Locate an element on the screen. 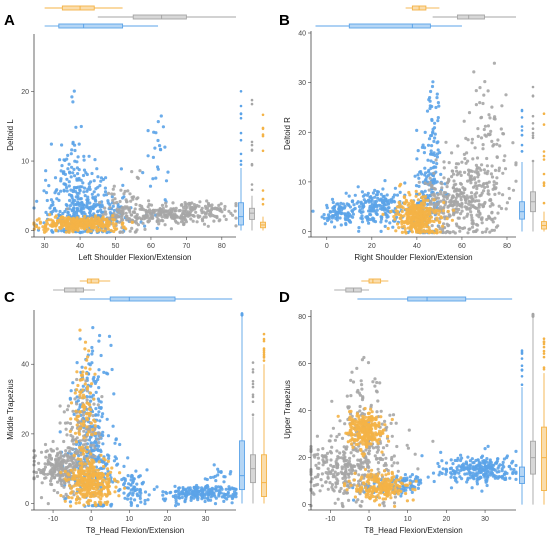  series-orange-a is located at coordinates (83, 223).